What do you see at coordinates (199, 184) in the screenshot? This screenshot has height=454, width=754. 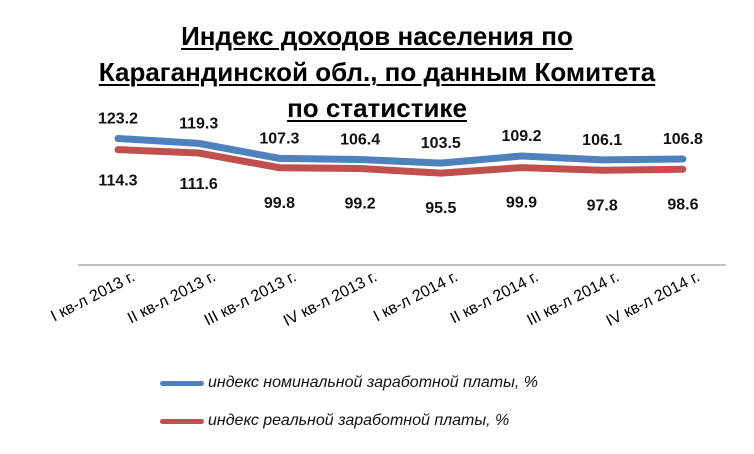 I see `data-label-s1-1: 111.6` at bounding box center [199, 184].